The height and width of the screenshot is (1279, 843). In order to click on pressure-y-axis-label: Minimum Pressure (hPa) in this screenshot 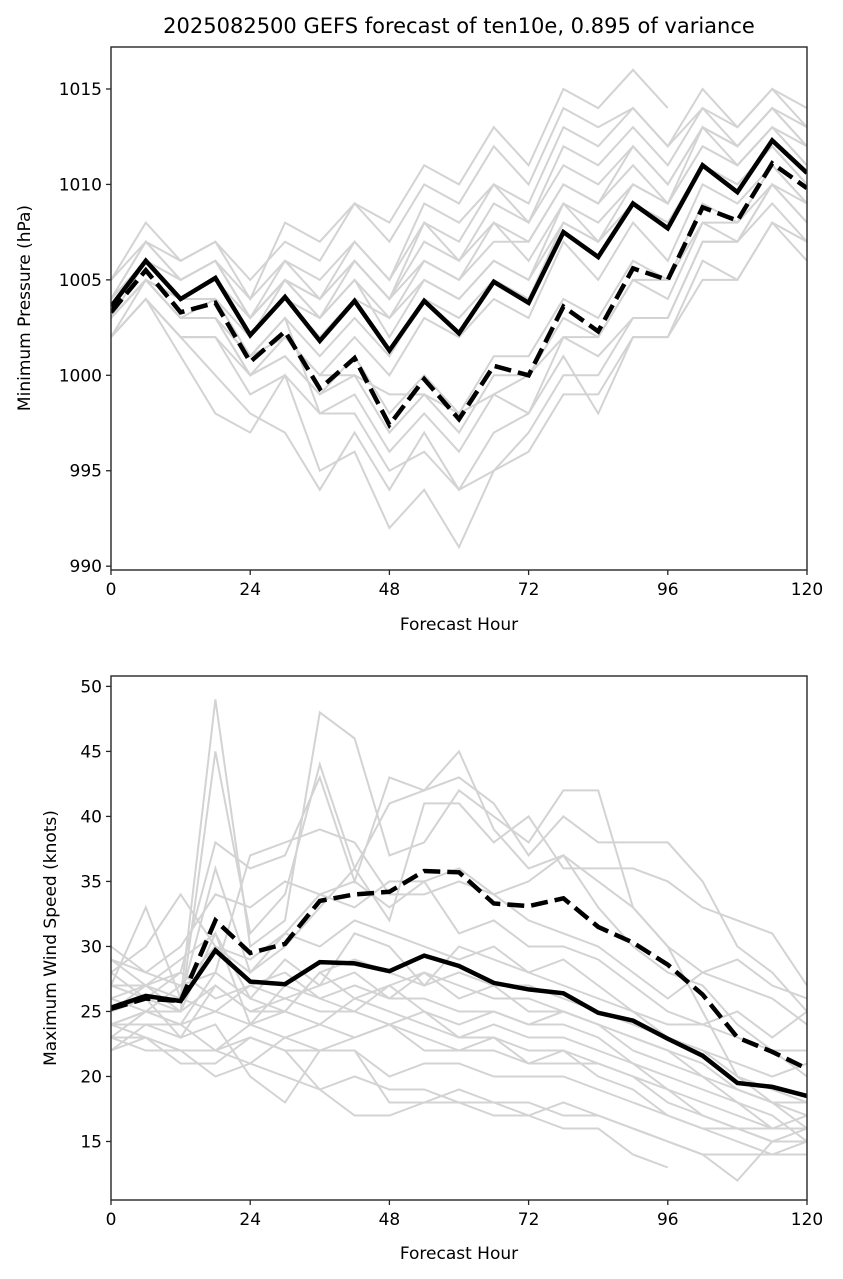, I will do `click(25, 308)`.